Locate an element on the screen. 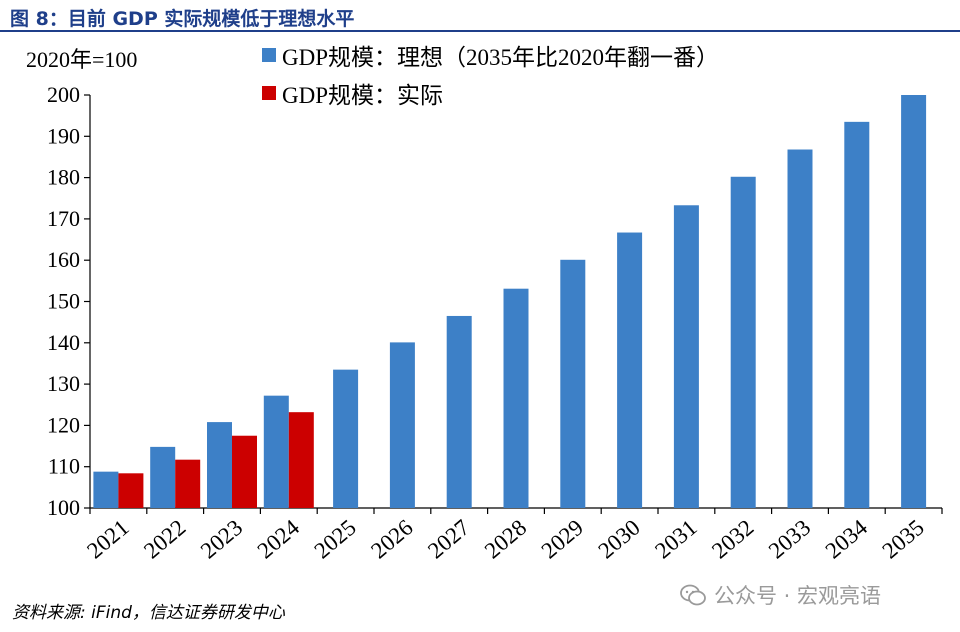 This screenshot has height=632, width=960. bar-ideal-2026 is located at coordinates (402, 425).